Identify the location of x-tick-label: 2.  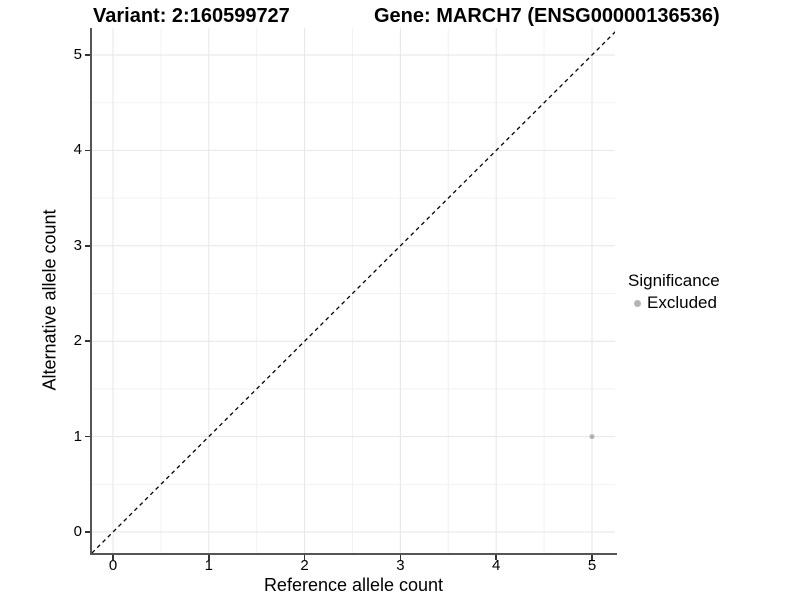
(304, 565).